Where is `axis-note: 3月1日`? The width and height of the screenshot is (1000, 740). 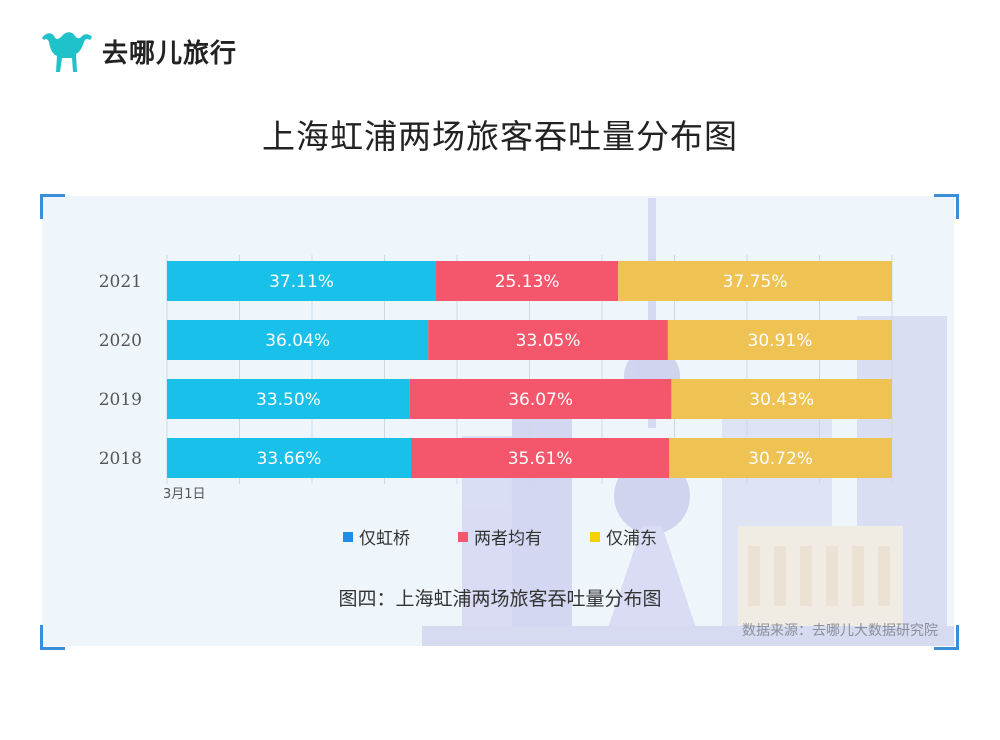
axis-note: 3月1日 is located at coordinates (184, 494).